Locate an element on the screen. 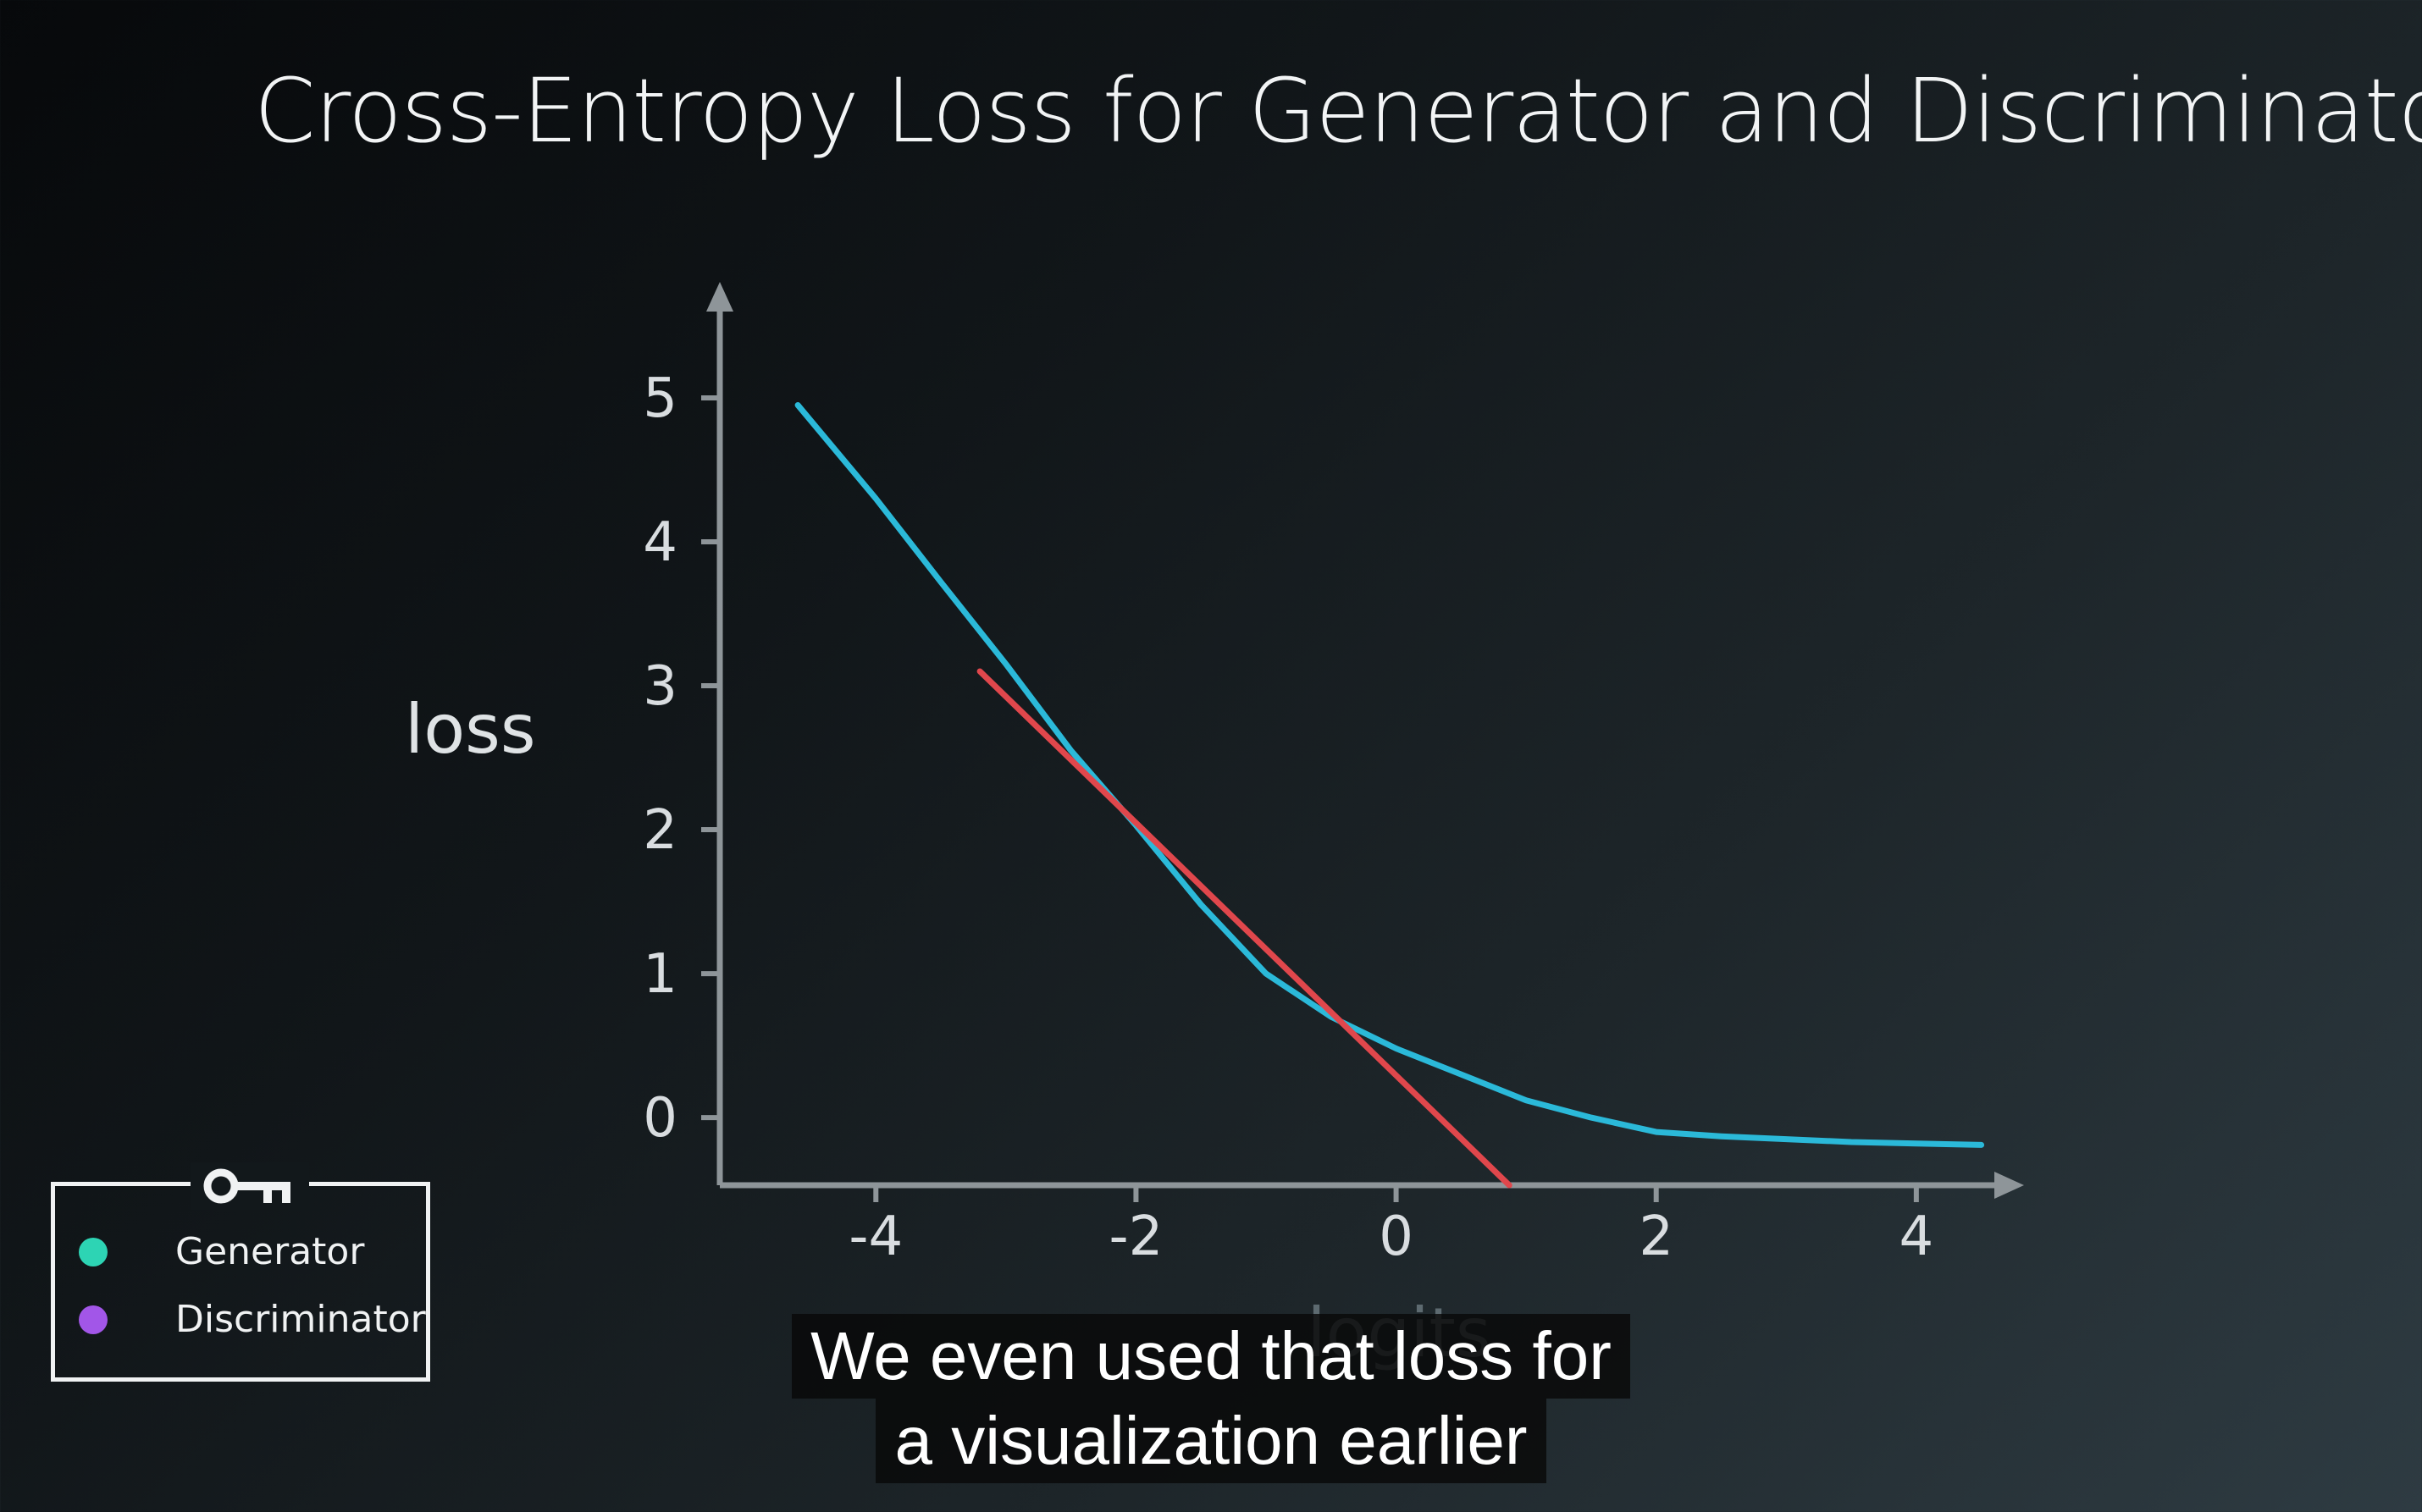 This screenshot has height=1512, width=2422. legend: Generator Discriminator is located at coordinates (240, 1272).